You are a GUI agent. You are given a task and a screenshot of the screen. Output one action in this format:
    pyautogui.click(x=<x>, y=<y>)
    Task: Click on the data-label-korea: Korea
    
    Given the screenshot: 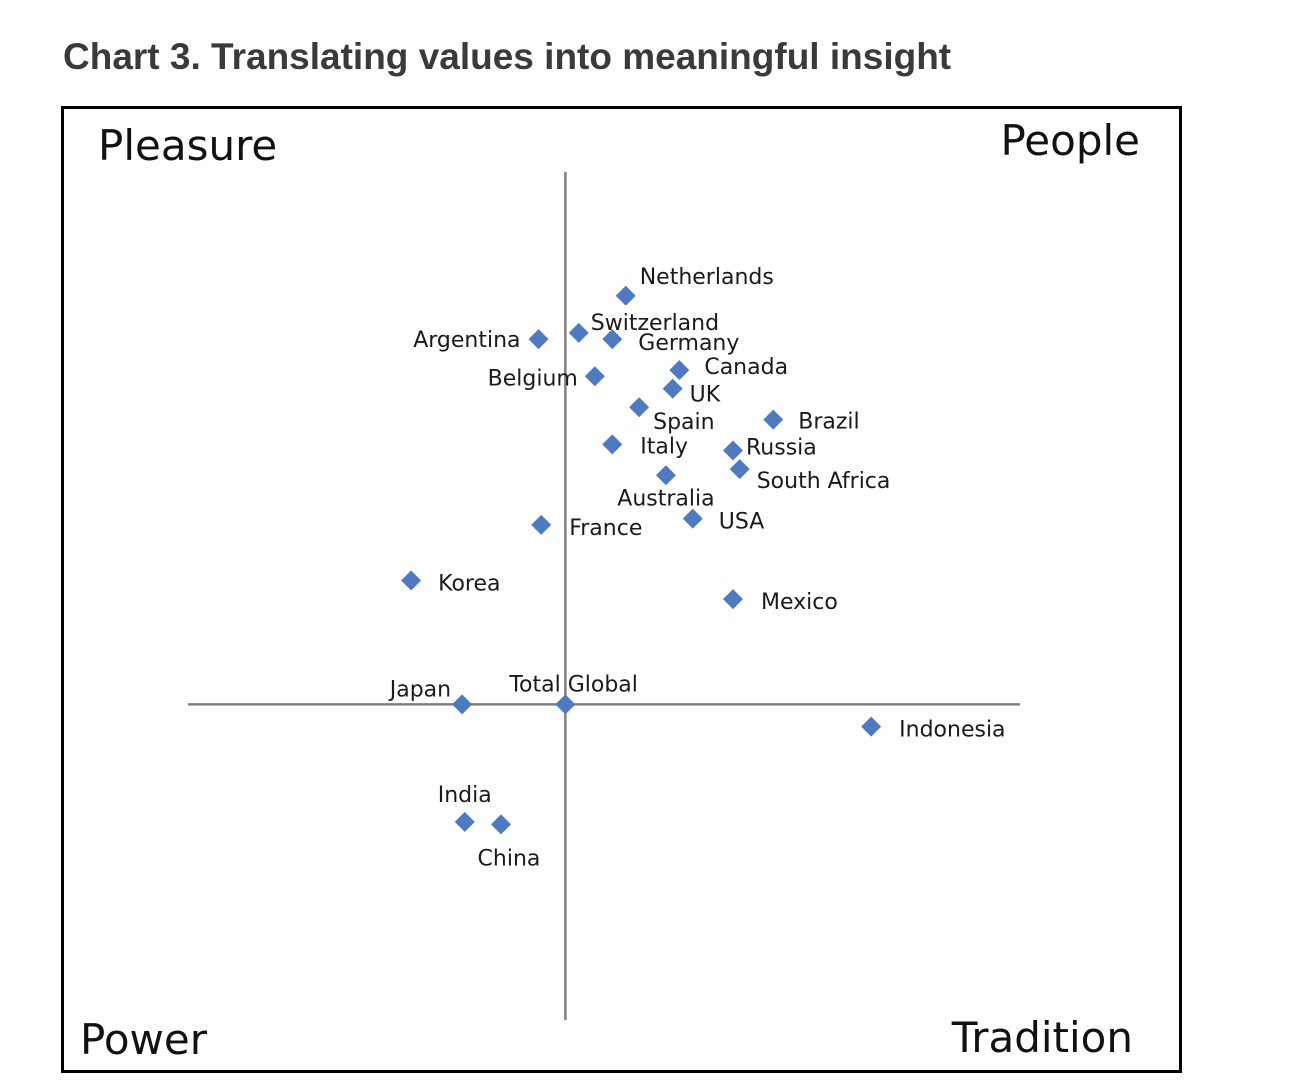 What is the action you would take?
    pyautogui.click(x=469, y=584)
    